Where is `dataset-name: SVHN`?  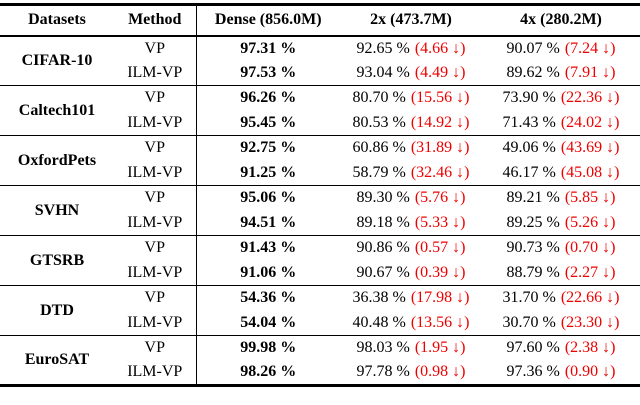
dataset-name: SVHN is located at coordinates (57, 210).